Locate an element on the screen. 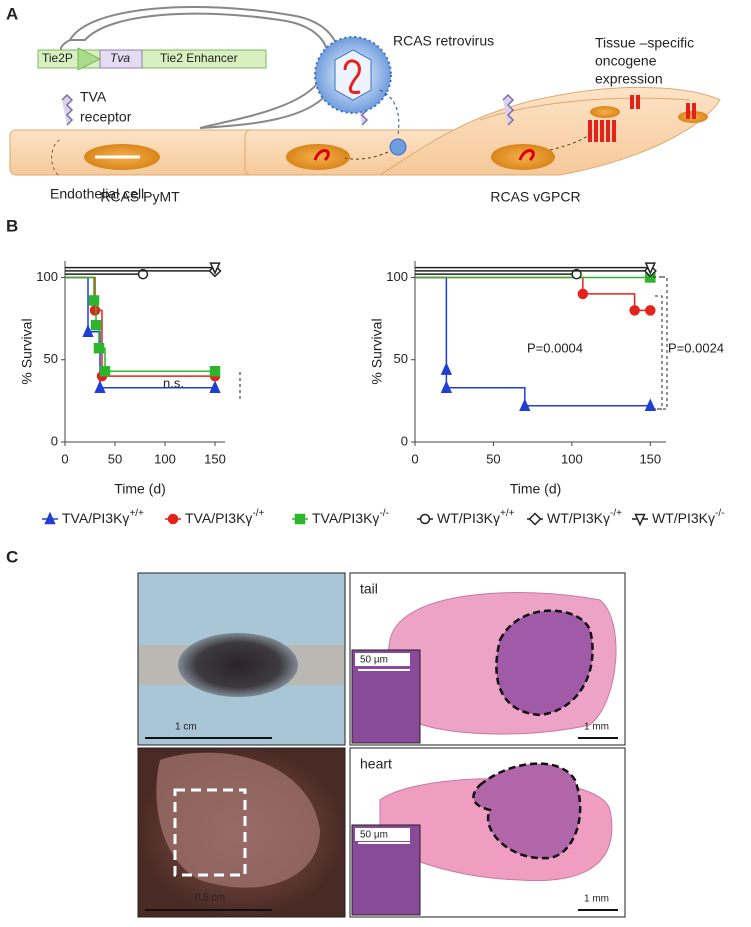 The image size is (751, 927). legend-entry: WT/PI3Kγ+/+ is located at coordinates (476, 517).